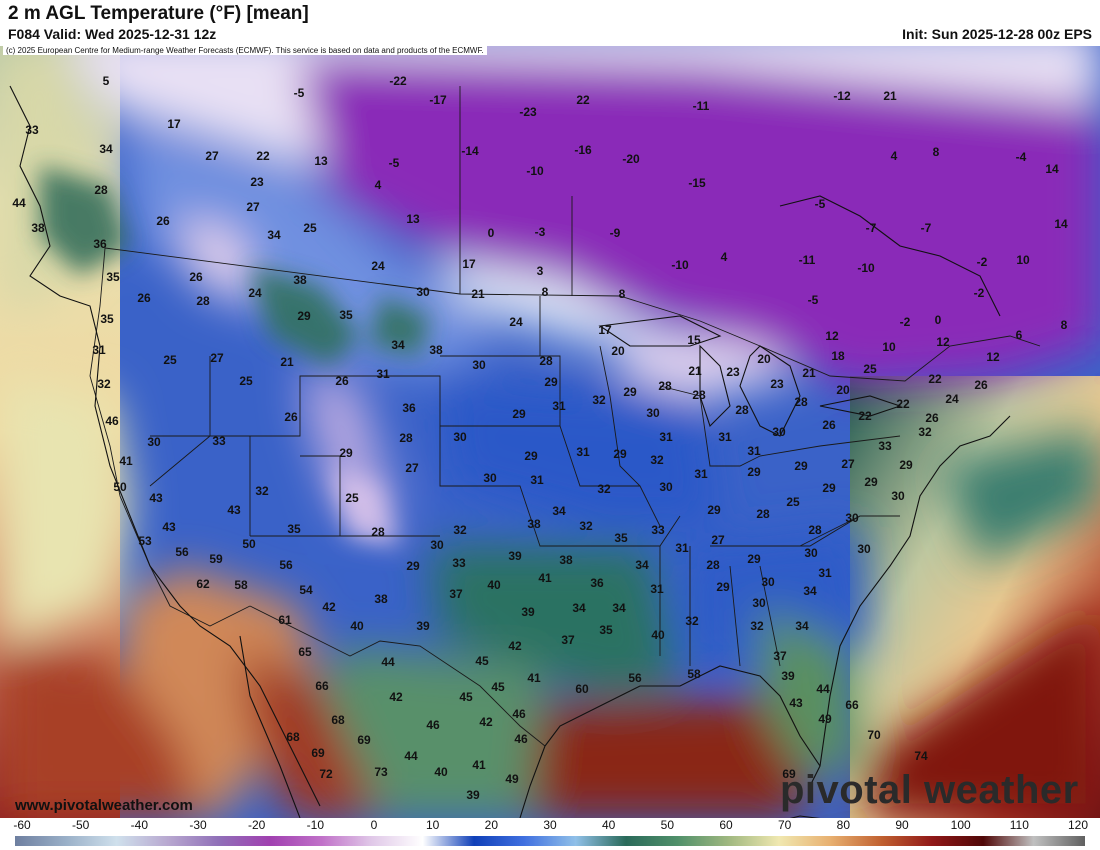 Image resolution: width=1100 pixels, height=850 pixels. What do you see at coordinates (550, 825) in the screenshot?
I see `colorbar-tick-label: 30` at bounding box center [550, 825].